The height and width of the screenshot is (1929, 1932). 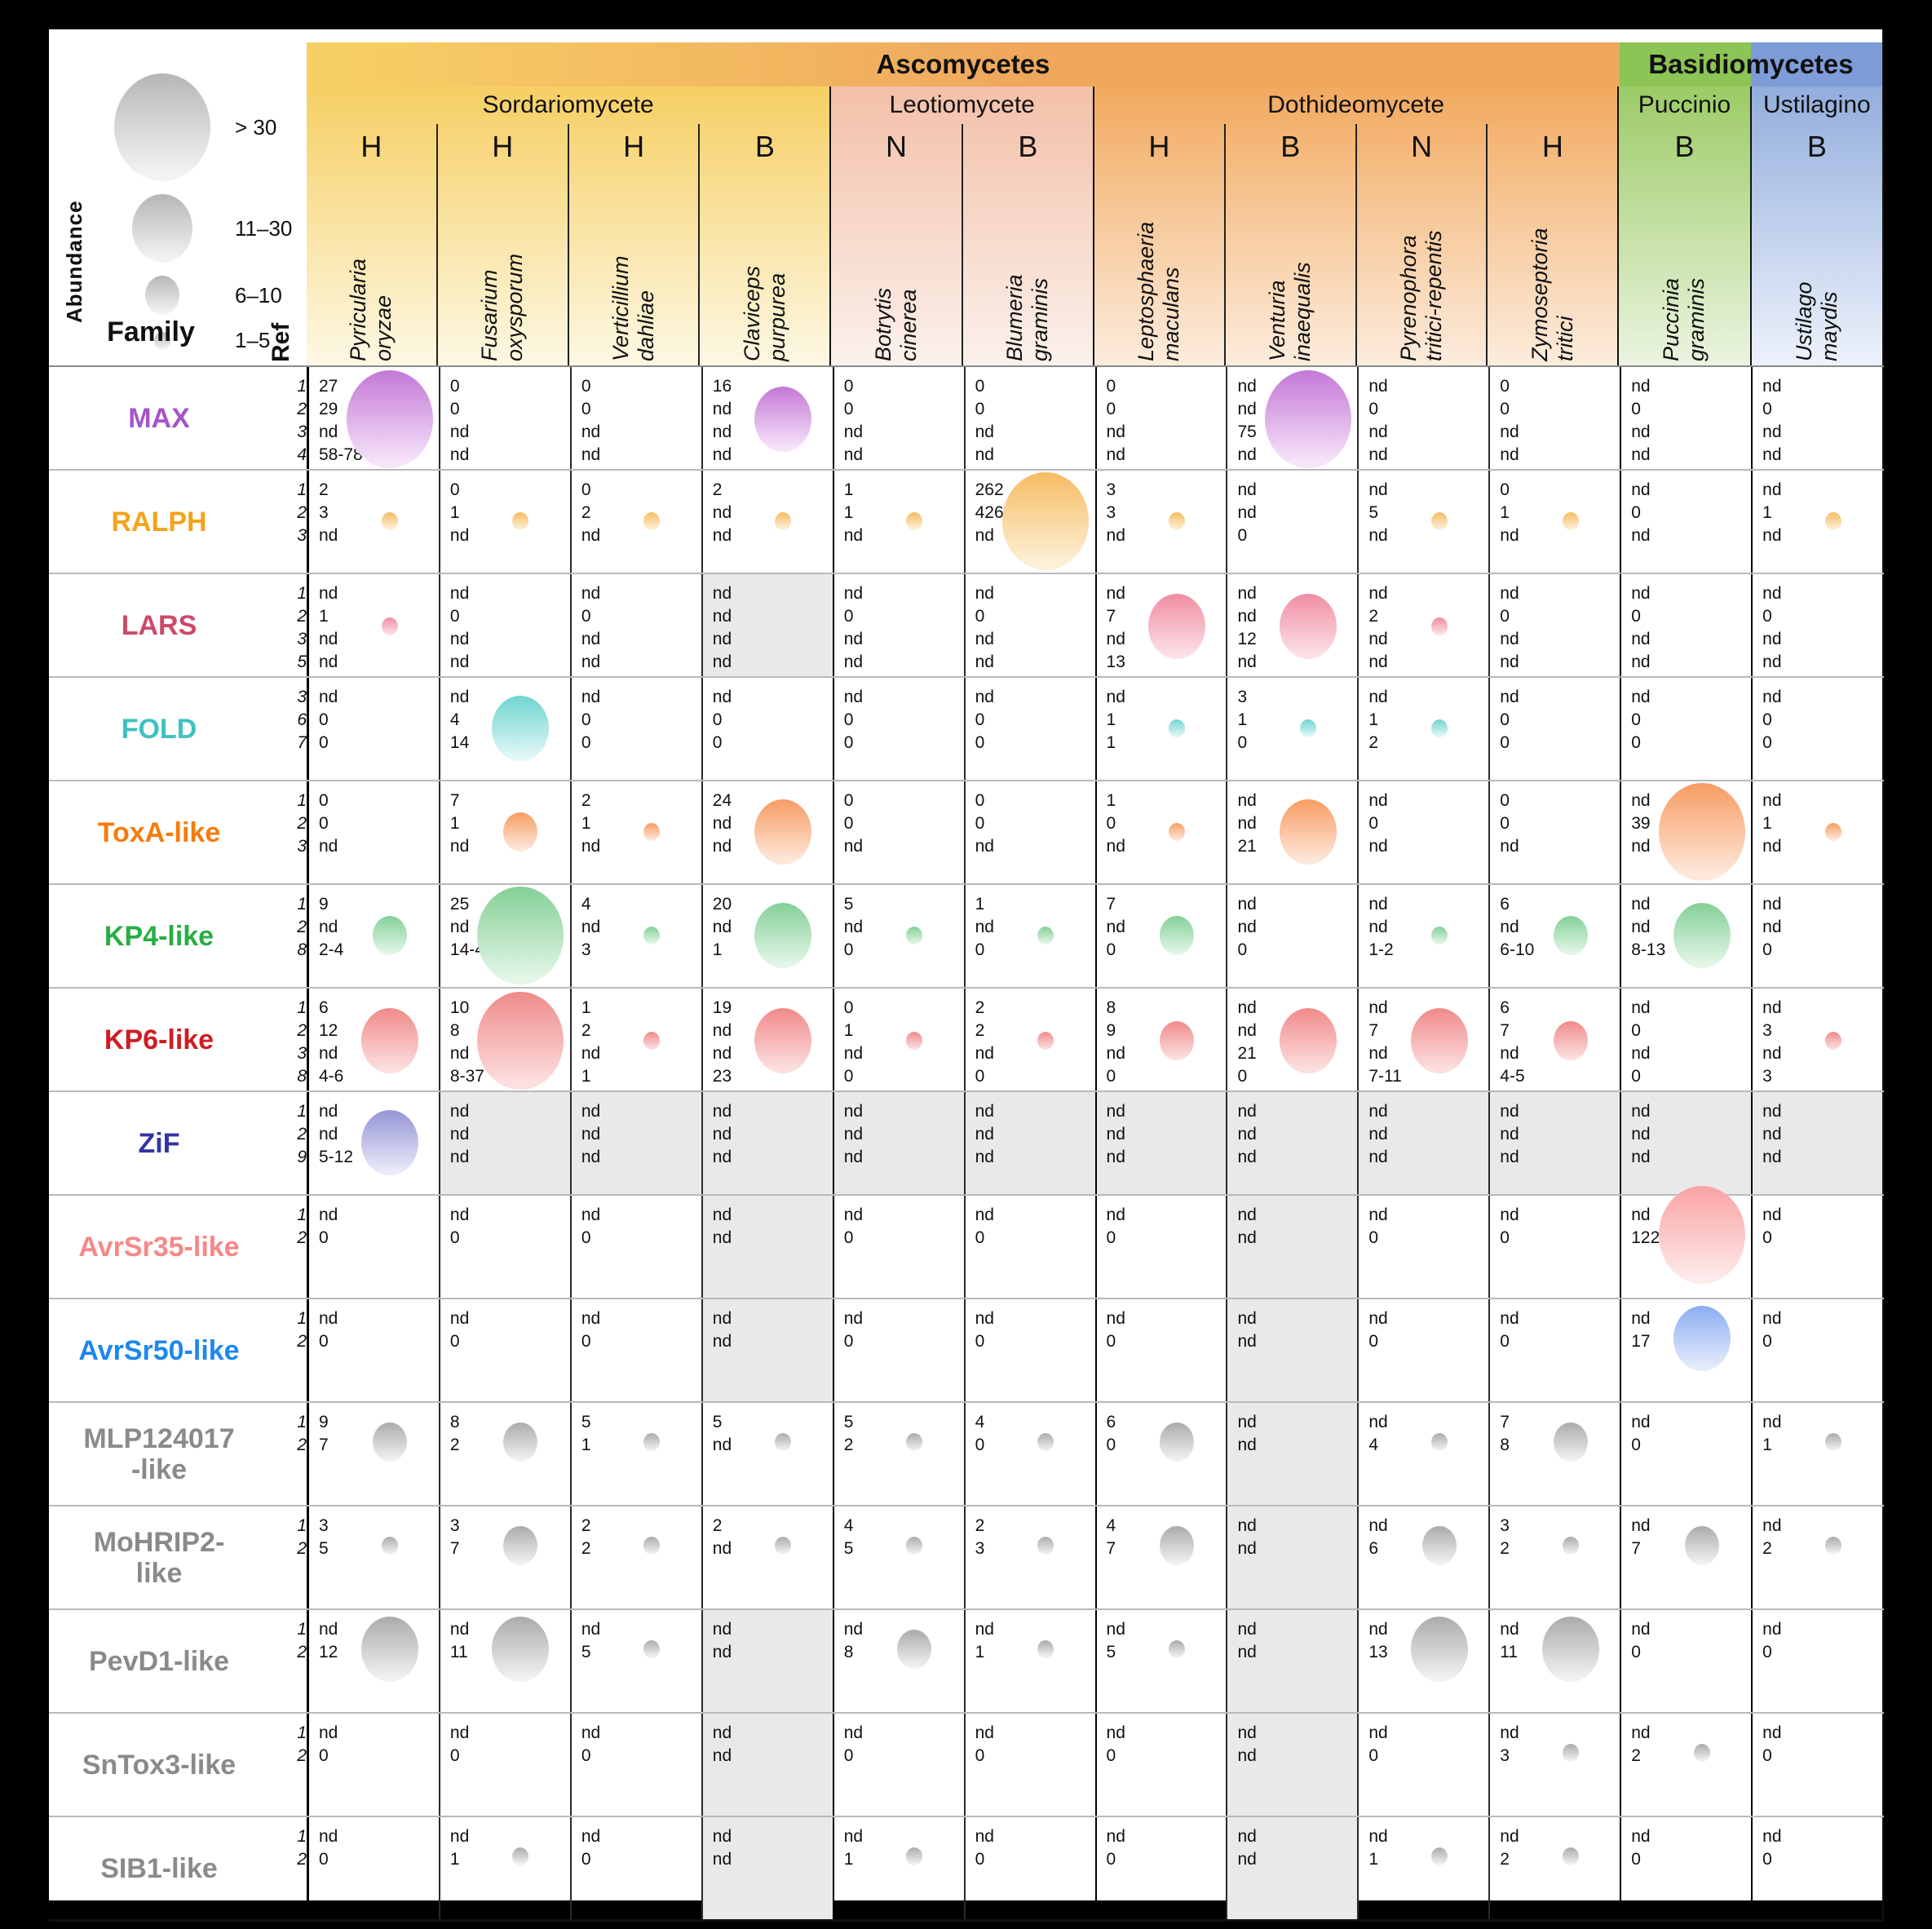 What do you see at coordinates (591, 420) in the screenshot?
I see `cell-values: 0 0 nd nd` at bounding box center [591, 420].